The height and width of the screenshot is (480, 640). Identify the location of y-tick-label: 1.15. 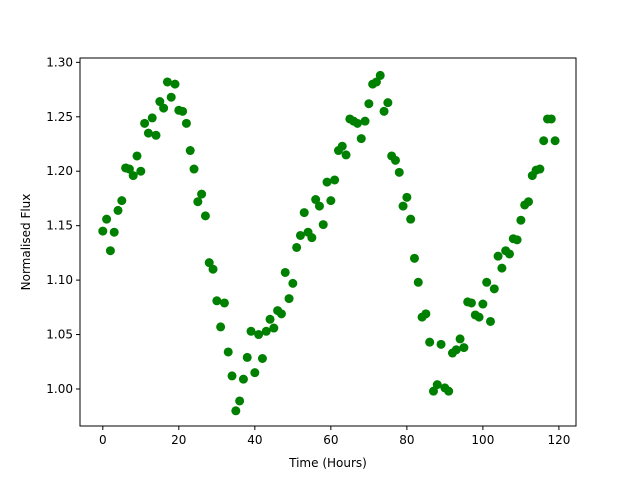
(59, 226).